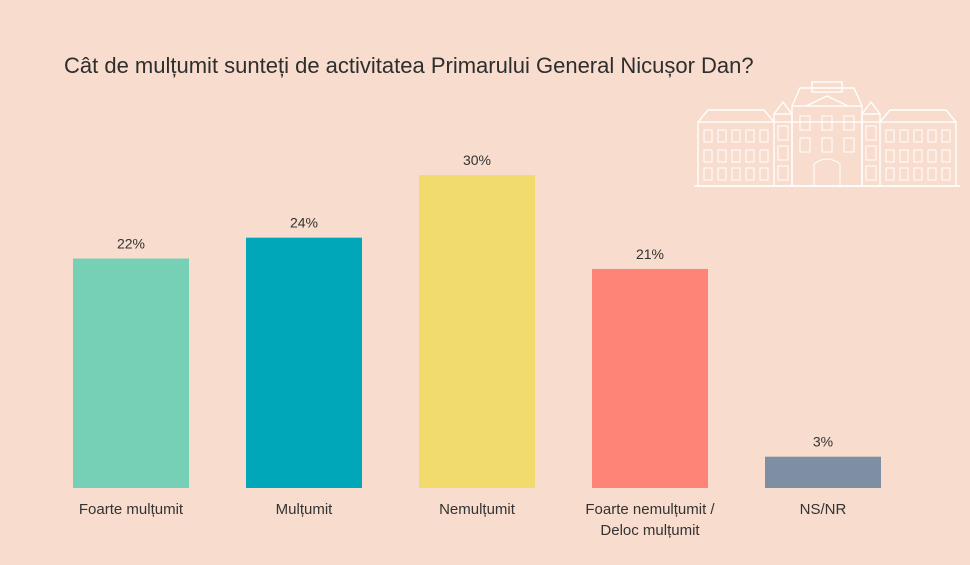 This screenshot has height=565, width=970. I want to click on city-hall-building-icon, so click(827, 134).